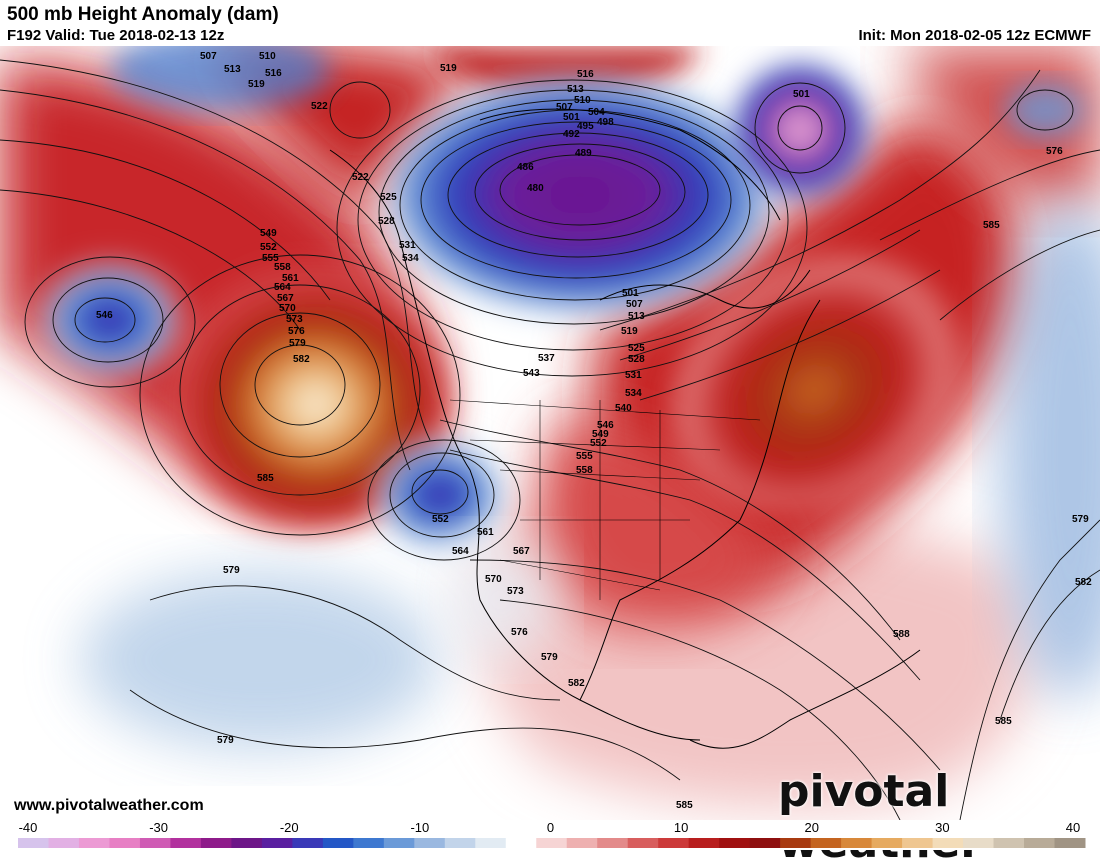  I want to click on contour-label: 525, so click(636, 348).